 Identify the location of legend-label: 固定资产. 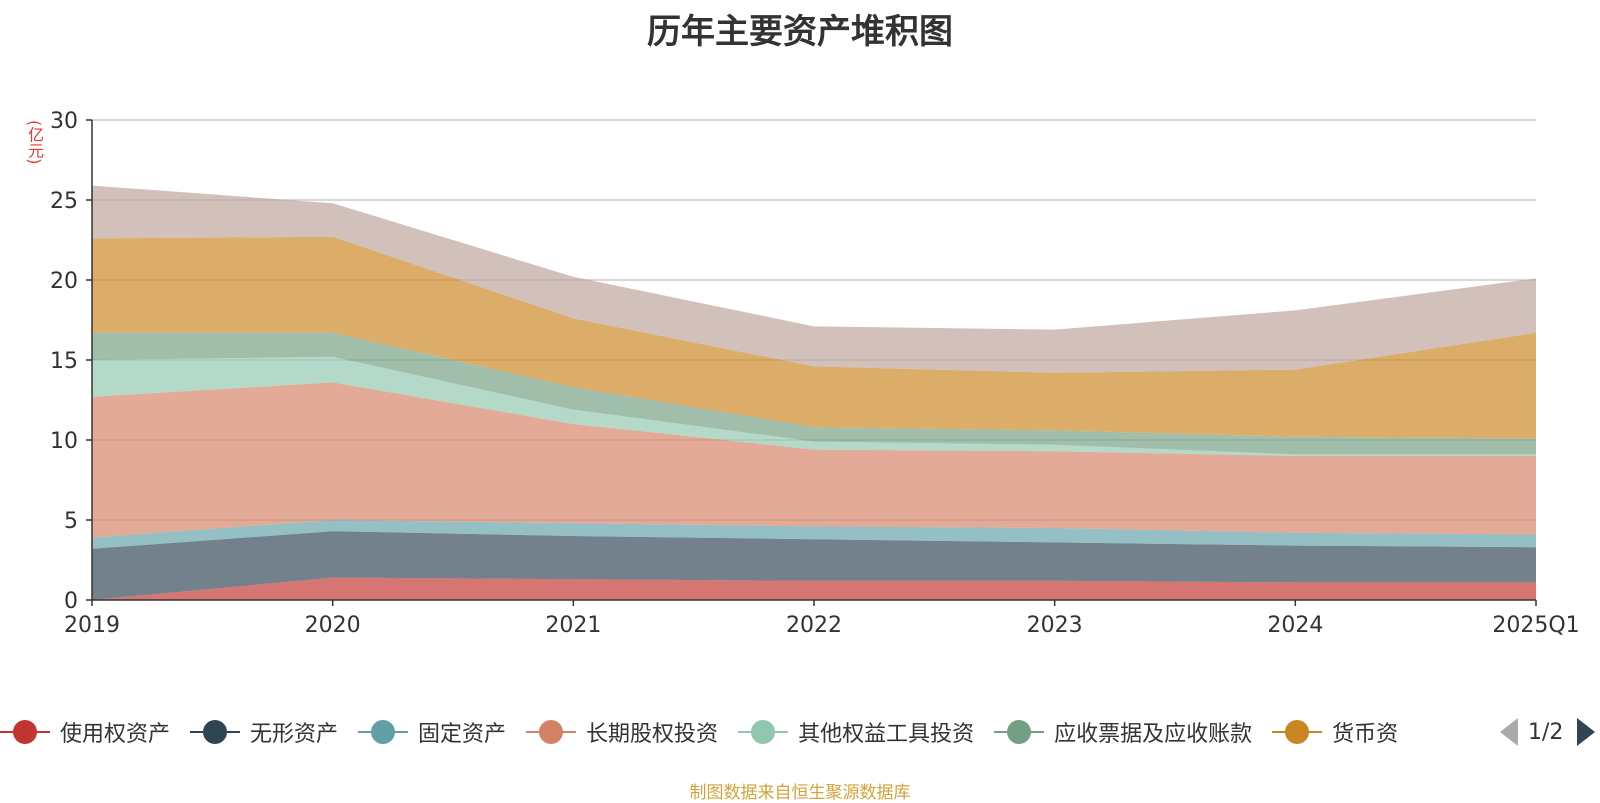
(462, 734).